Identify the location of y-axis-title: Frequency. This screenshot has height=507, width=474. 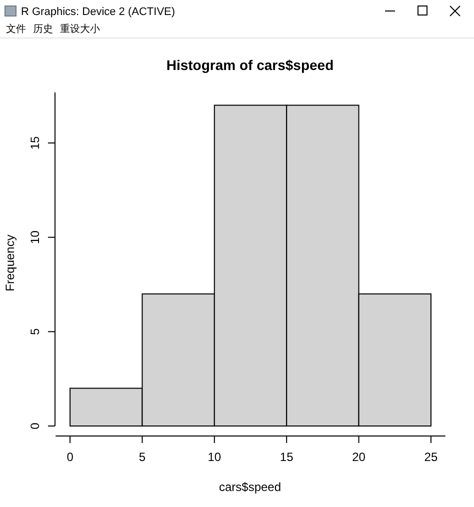
(10, 263).